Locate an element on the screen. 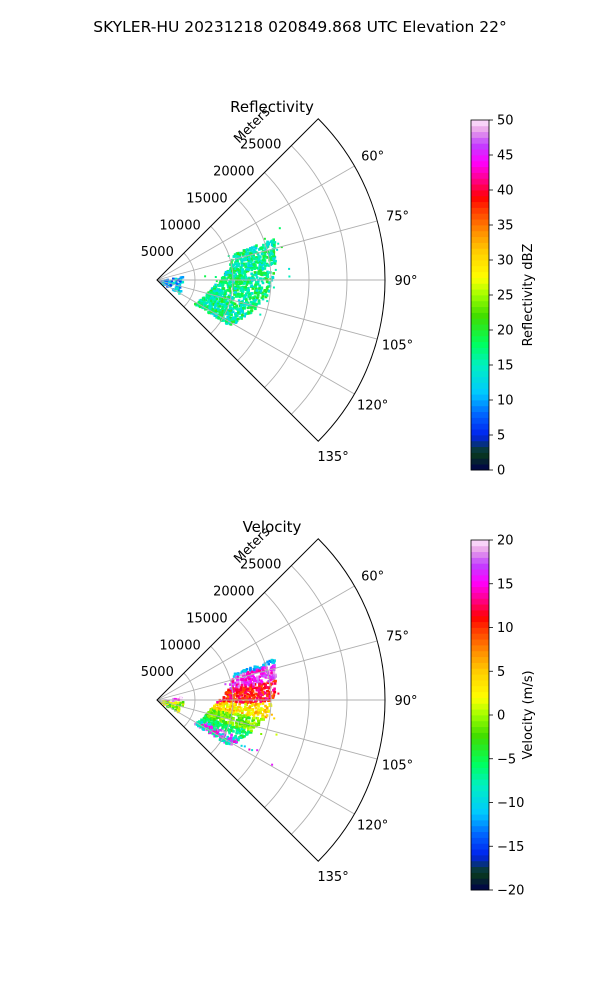  colorbar-tick-label: 50 is located at coordinates (505, 121).